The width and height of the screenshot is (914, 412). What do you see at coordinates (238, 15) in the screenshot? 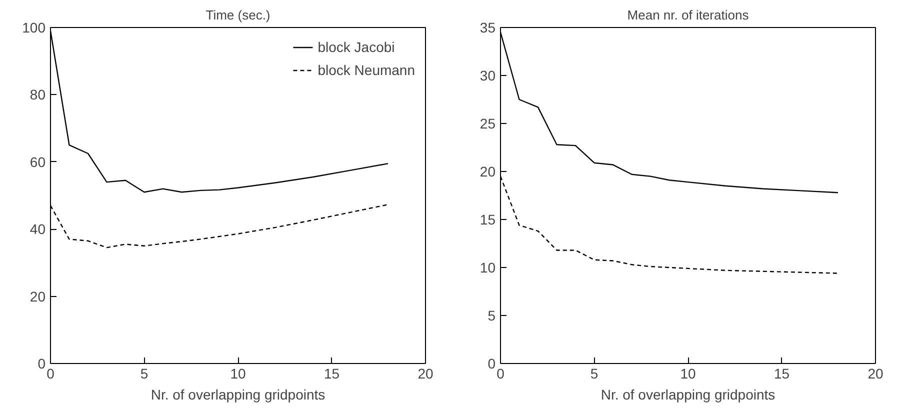
I see `chart-title: Time (sec.)` at bounding box center [238, 15].